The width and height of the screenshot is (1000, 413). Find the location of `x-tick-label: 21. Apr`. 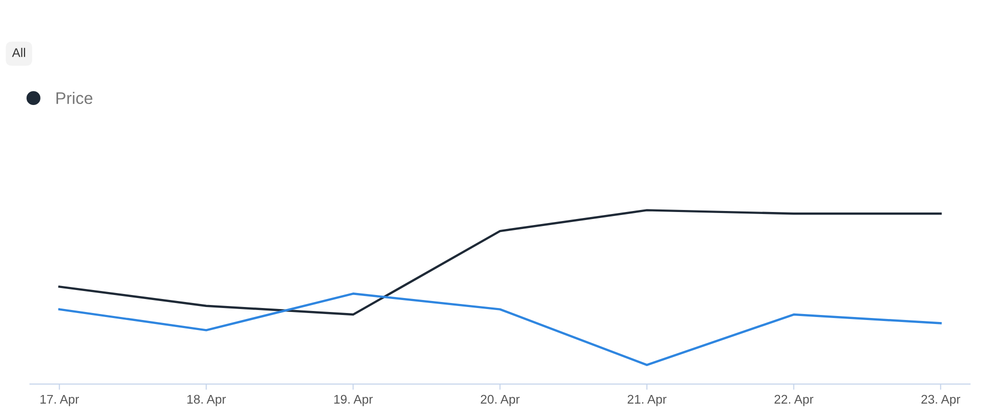

x-tick-label: 21. Apr is located at coordinates (647, 400).